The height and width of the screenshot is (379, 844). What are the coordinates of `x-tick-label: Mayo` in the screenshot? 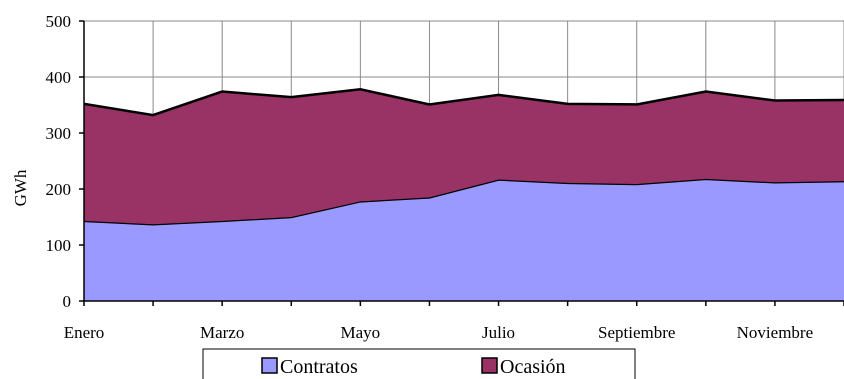 It's located at (361, 332).